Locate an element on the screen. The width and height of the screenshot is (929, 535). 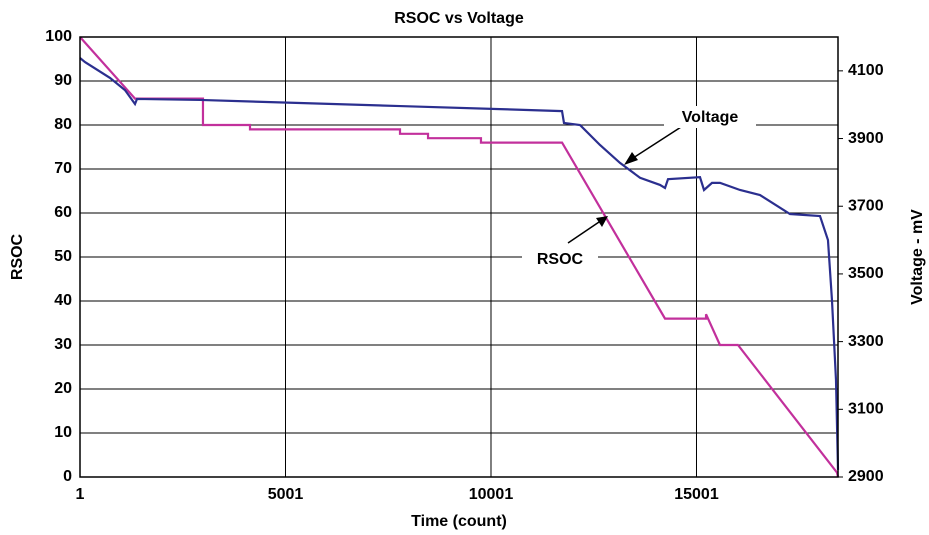
y2-axis-label: Voltage - mV is located at coordinates (917, 257).